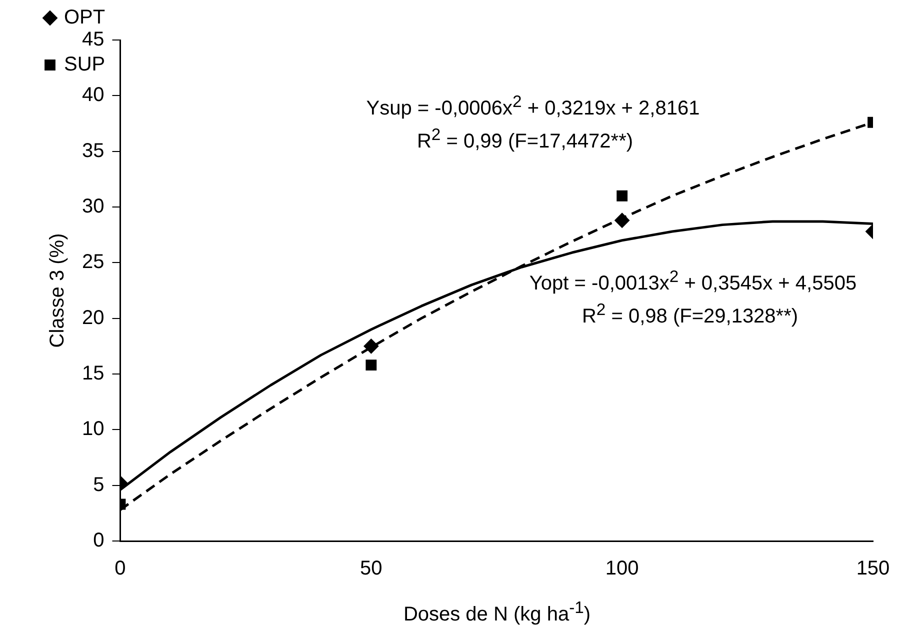 The width and height of the screenshot is (899, 637). Describe the element at coordinates (93, 207) in the screenshot. I see `y-tick-label: 30` at that location.